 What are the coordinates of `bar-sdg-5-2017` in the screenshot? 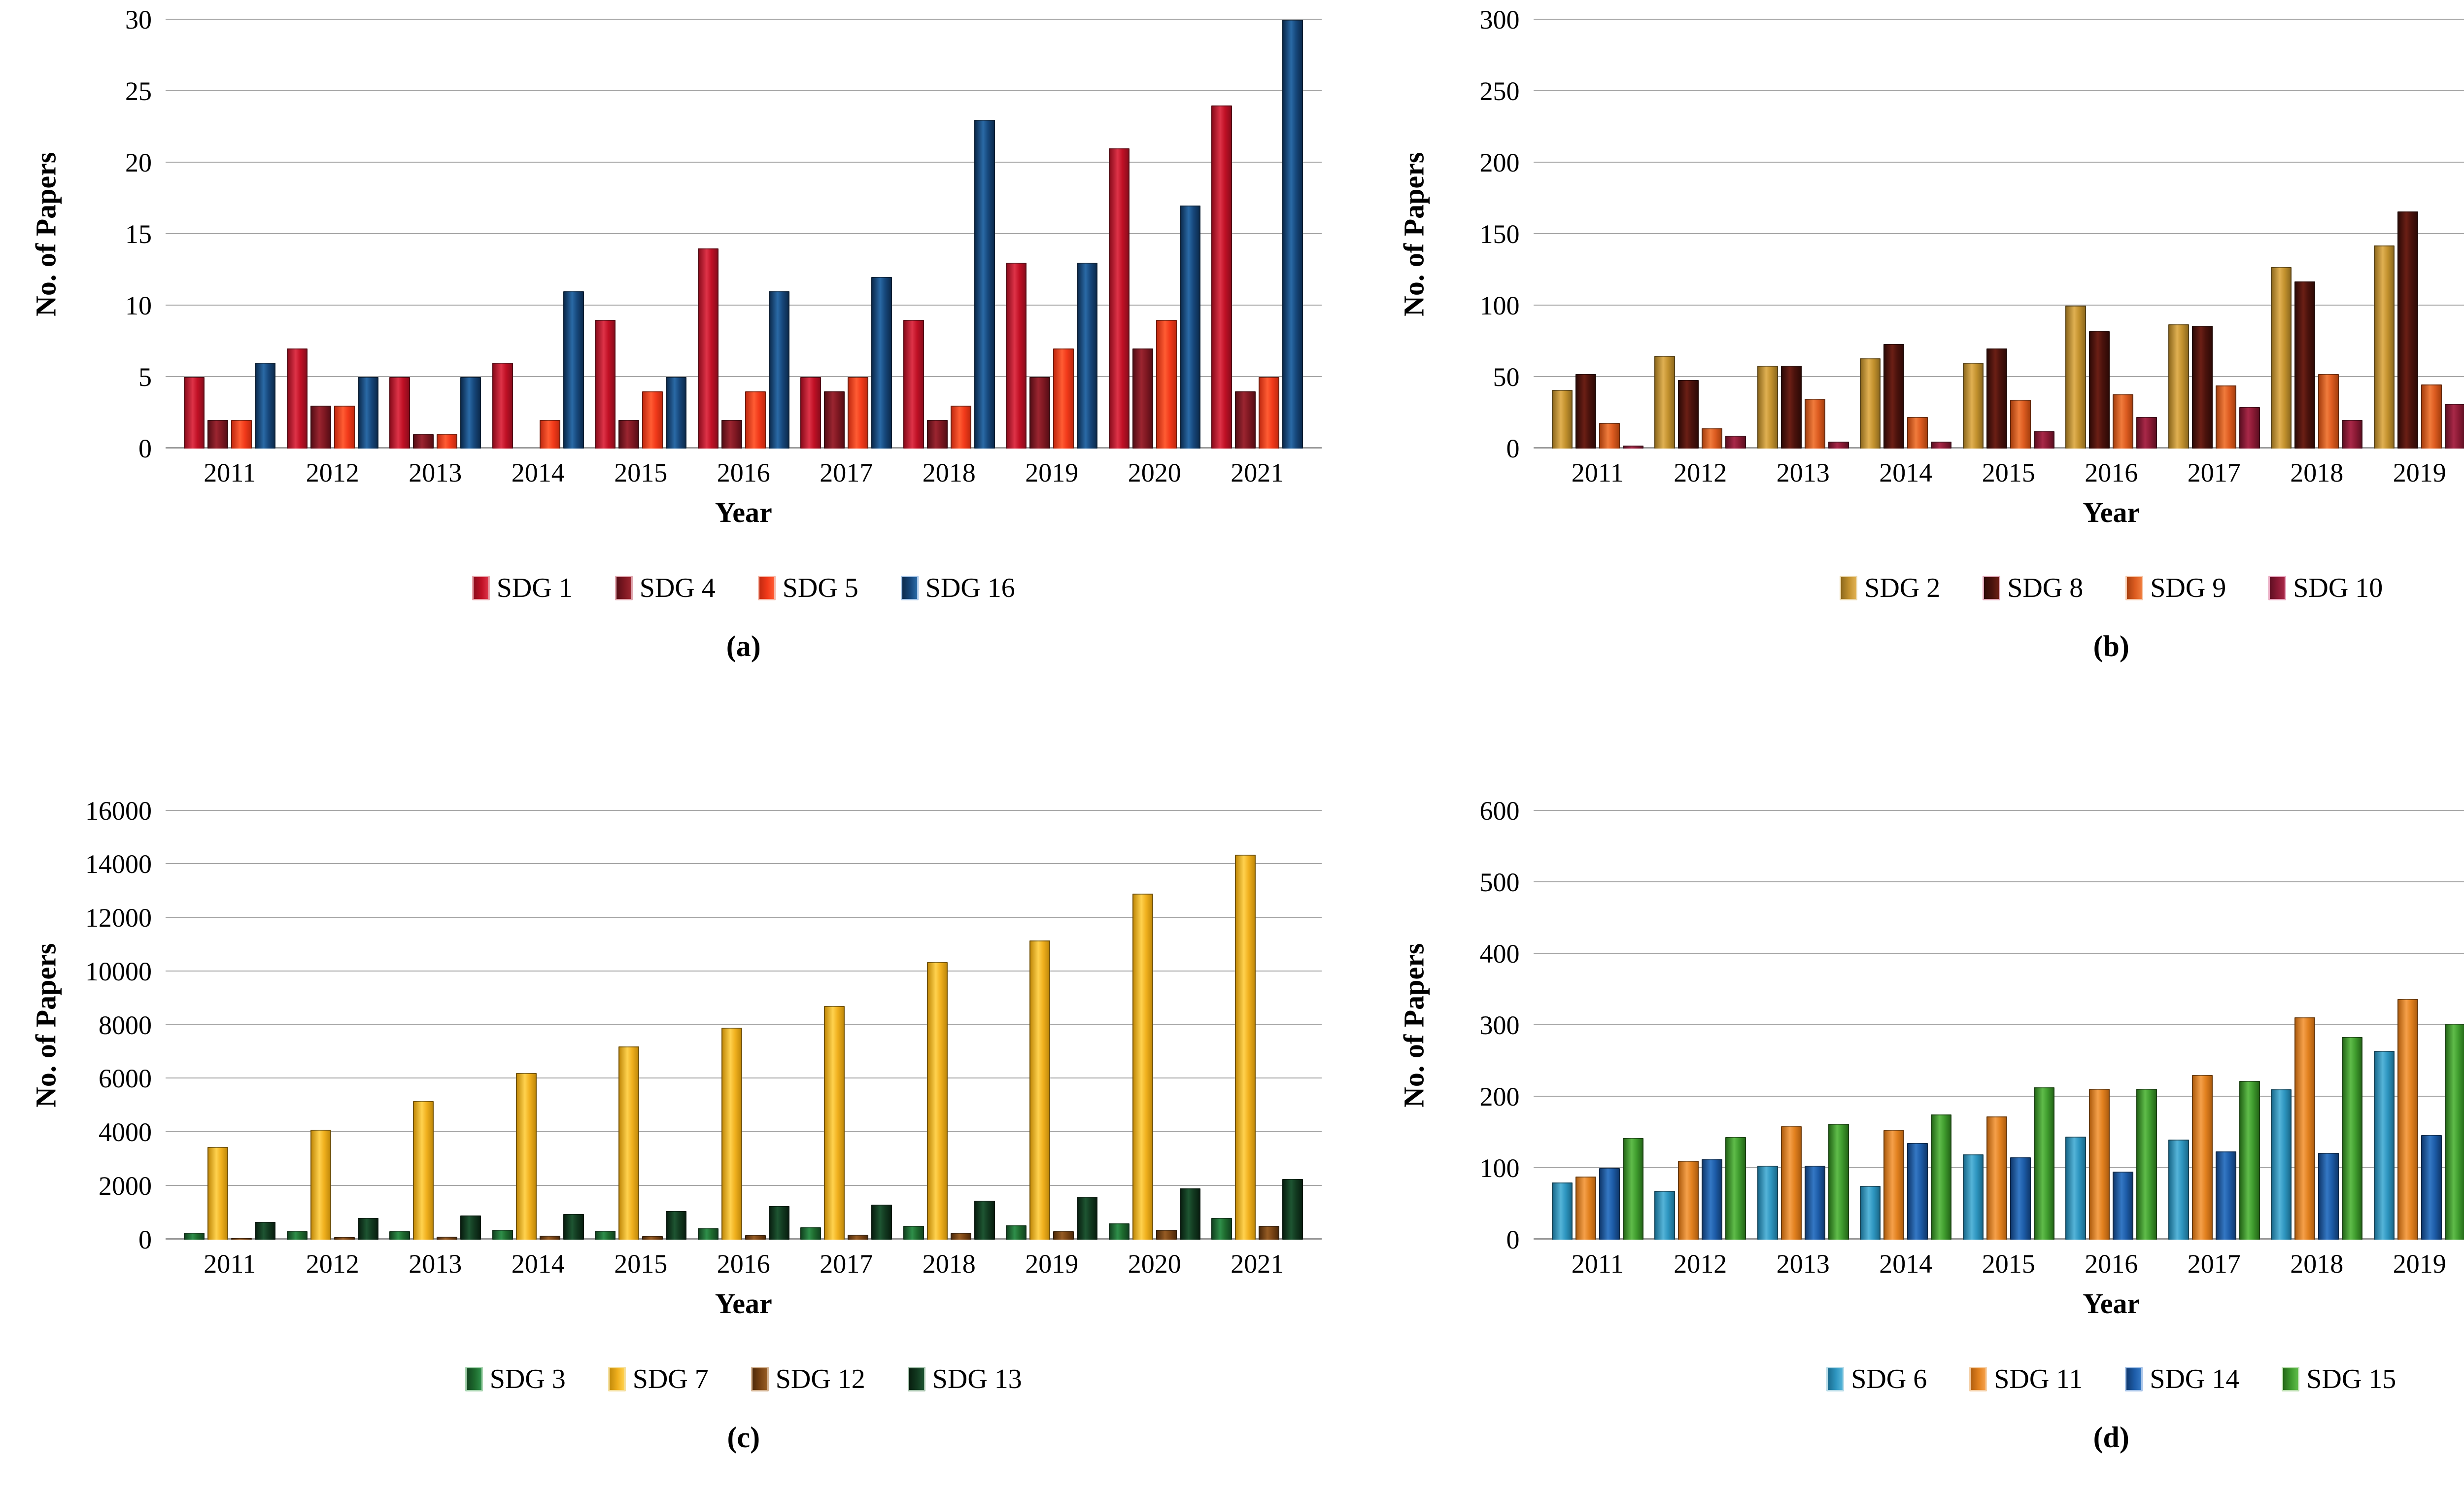 It's located at (858, 413).